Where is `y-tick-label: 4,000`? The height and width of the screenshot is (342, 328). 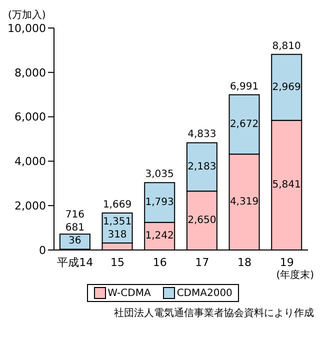 y-tick-label: 4,000 is located at coordinates (30, 161).